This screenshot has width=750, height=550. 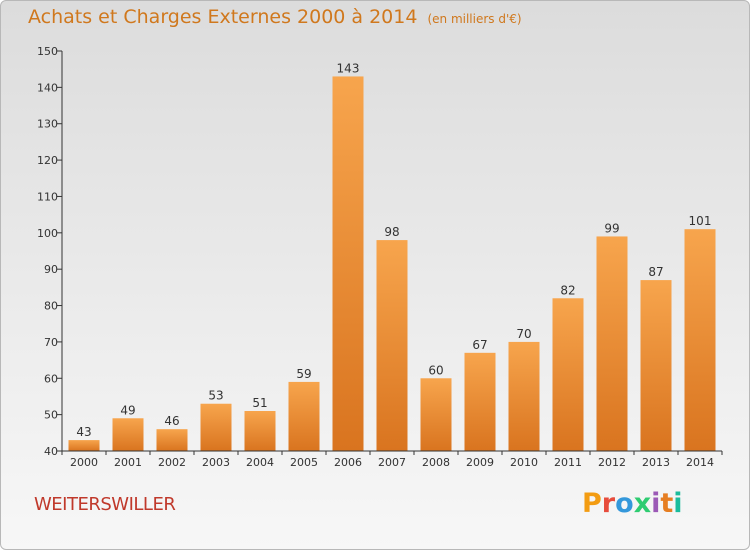 What do you see at coordinates (51, 451) in the screenshot?
I see `y-tick-label: 40` at bounding box center [51, 451].